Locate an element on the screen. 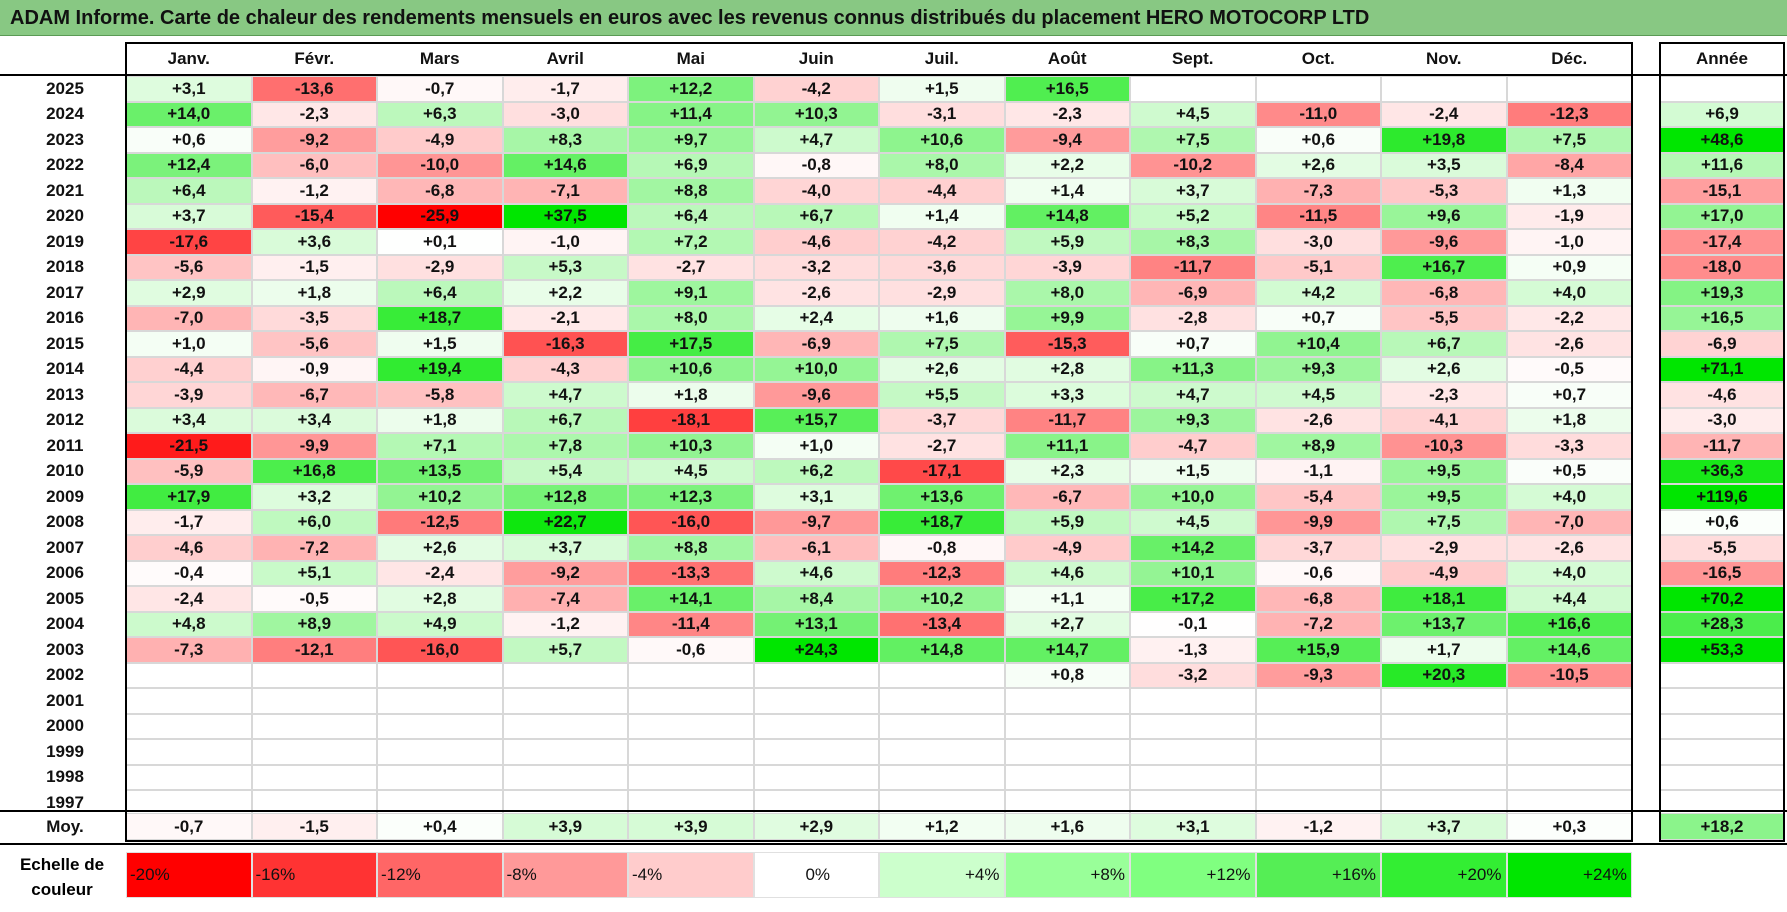  month-header: Avril is located at coordinates (565, 58).